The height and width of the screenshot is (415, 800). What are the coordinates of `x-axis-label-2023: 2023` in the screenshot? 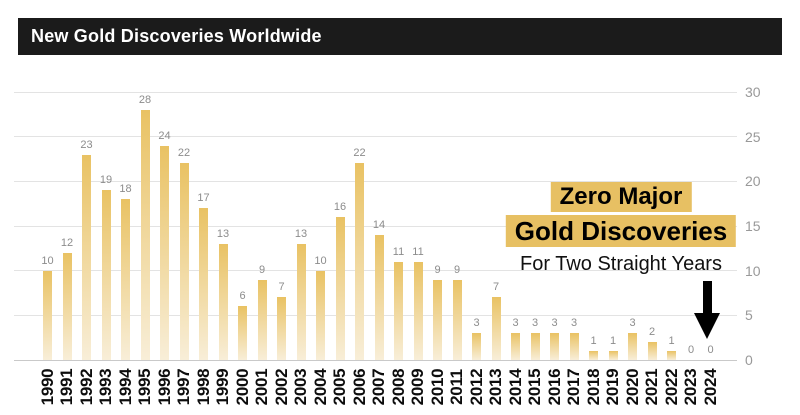 It's located at (690, 387).